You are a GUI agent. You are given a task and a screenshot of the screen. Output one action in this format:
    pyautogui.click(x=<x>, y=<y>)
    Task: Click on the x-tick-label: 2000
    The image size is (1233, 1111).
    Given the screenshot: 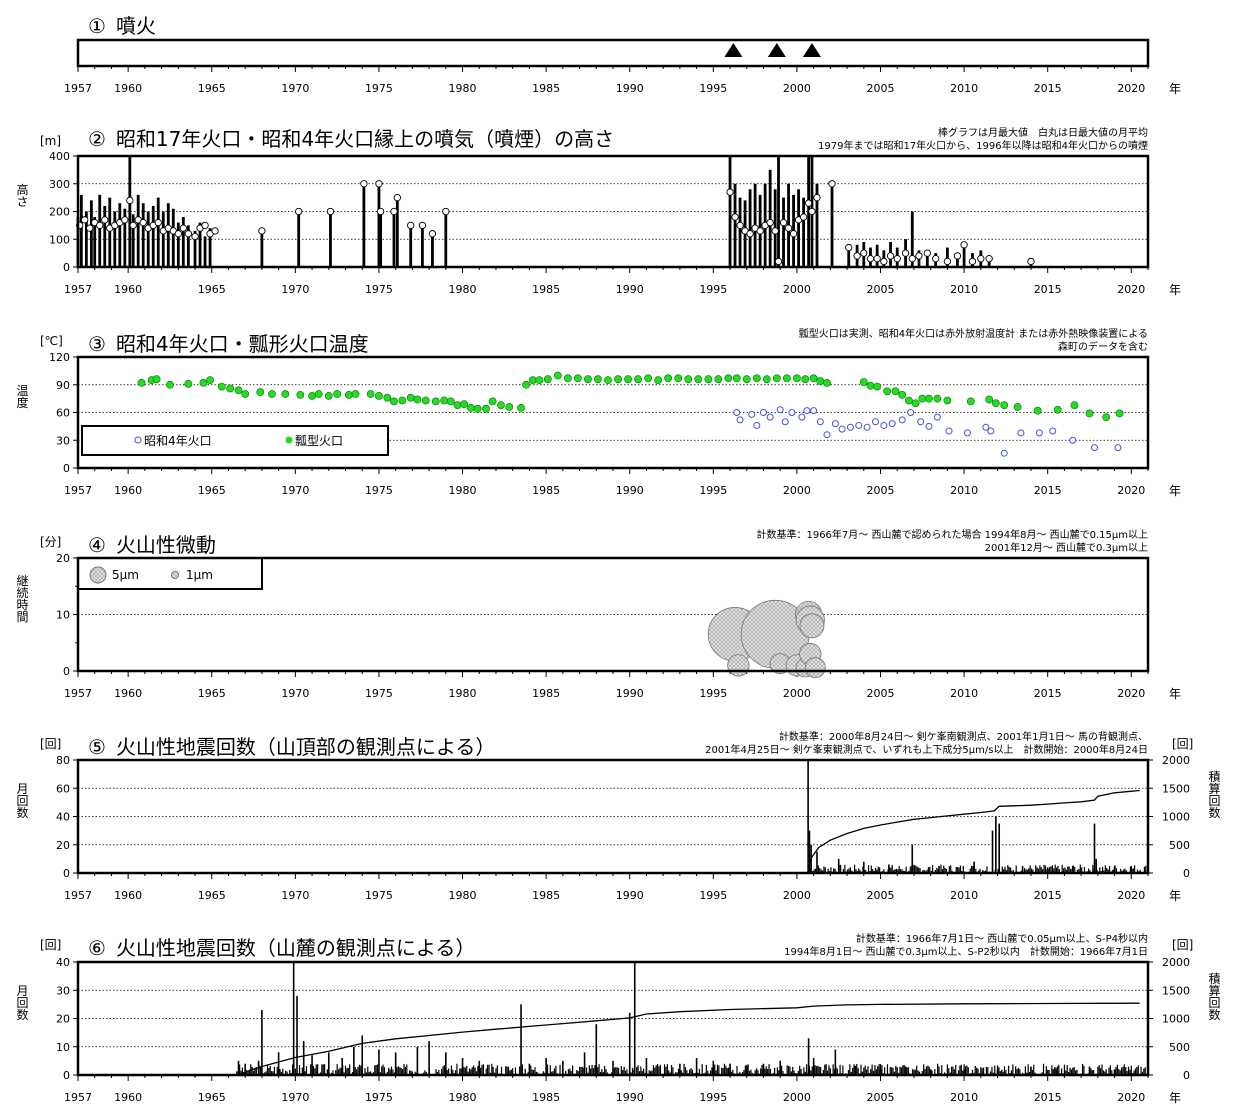 What is the action you would take?
    pyautogui.click(x=797, y=289)
    